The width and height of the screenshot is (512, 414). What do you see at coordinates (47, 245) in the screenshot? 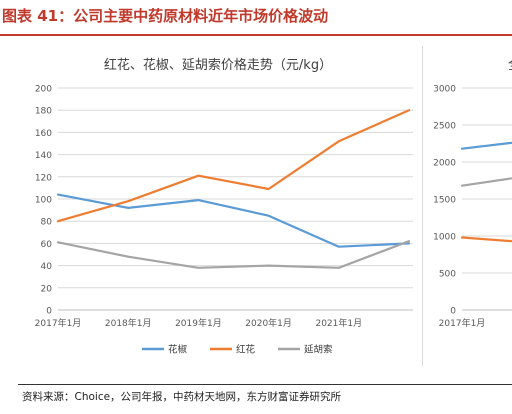
I see `y-tick-label: 60` at bounding box center [47, 245].